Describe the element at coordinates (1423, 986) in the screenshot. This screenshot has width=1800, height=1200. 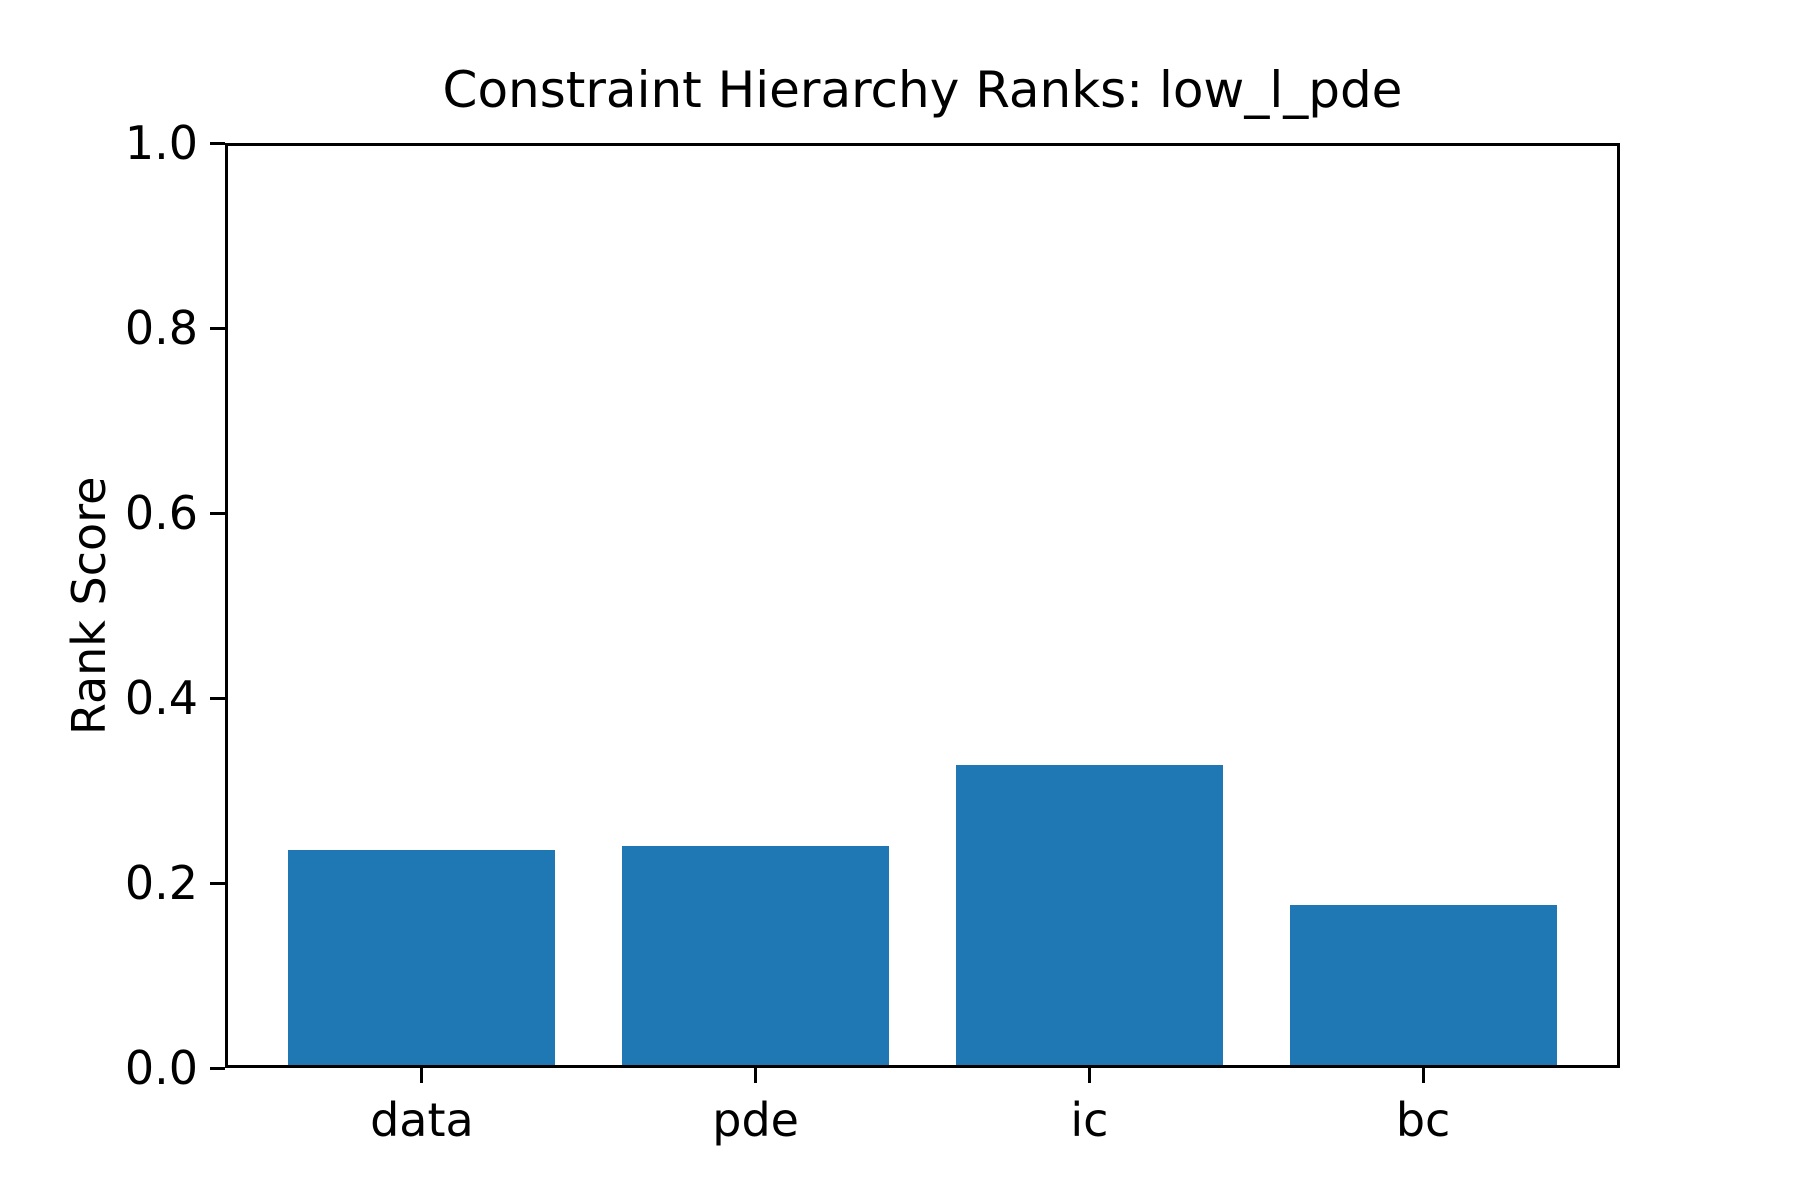
I see `bar-bc` at that location.